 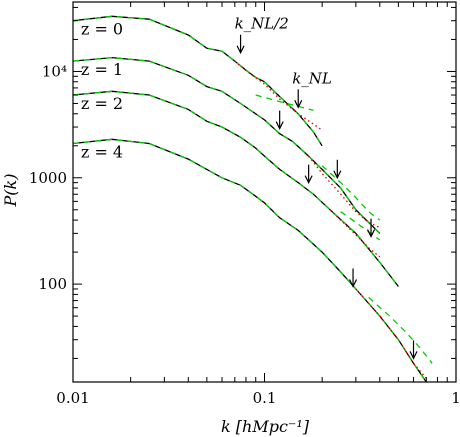 What do you see at coordinates (262, 24) in the screenshot?
I see `arrow-label-0-0: k_NL/2` at bounding box center [262, 24].